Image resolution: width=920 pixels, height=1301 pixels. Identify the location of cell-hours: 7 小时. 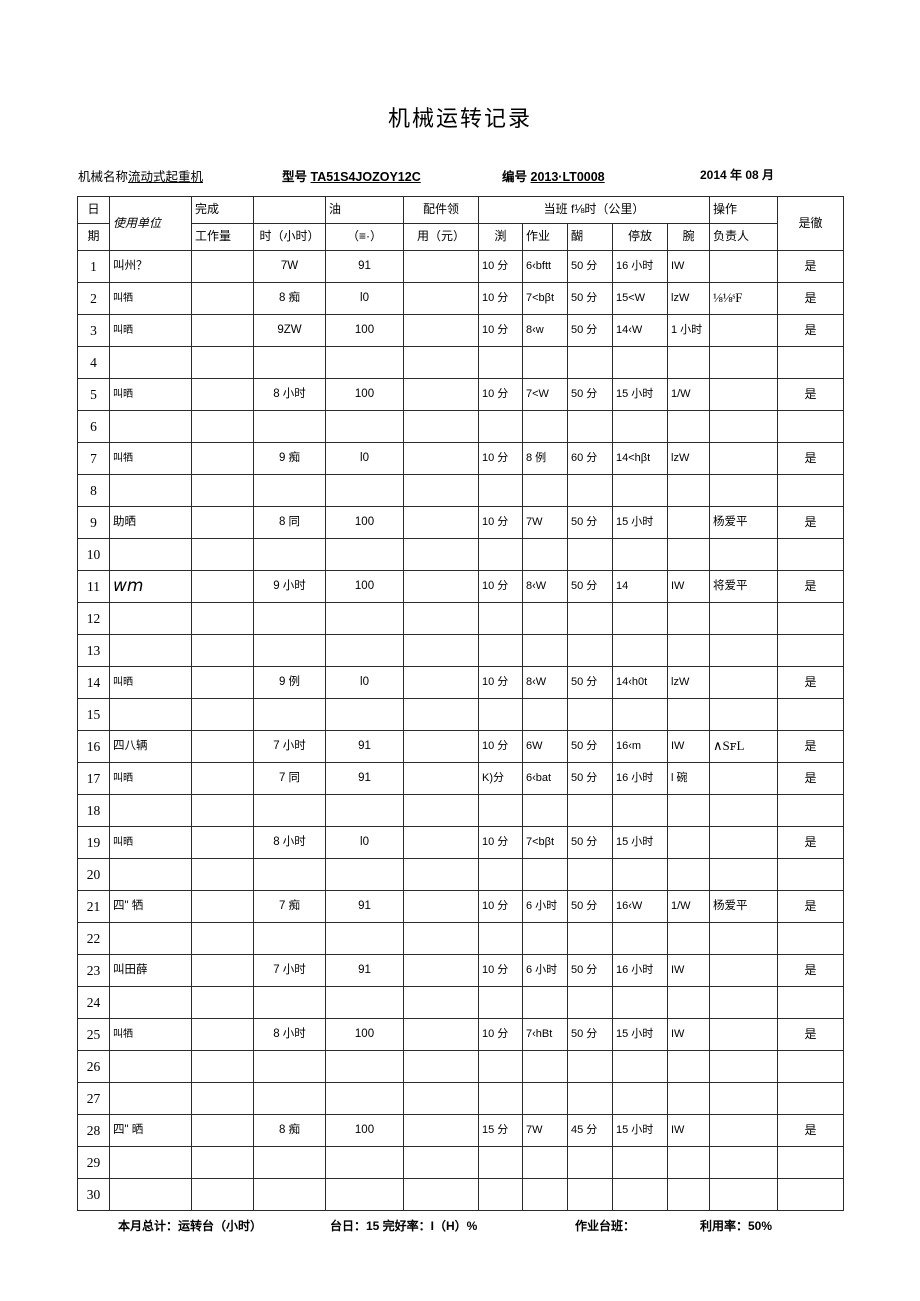
(289, 746).